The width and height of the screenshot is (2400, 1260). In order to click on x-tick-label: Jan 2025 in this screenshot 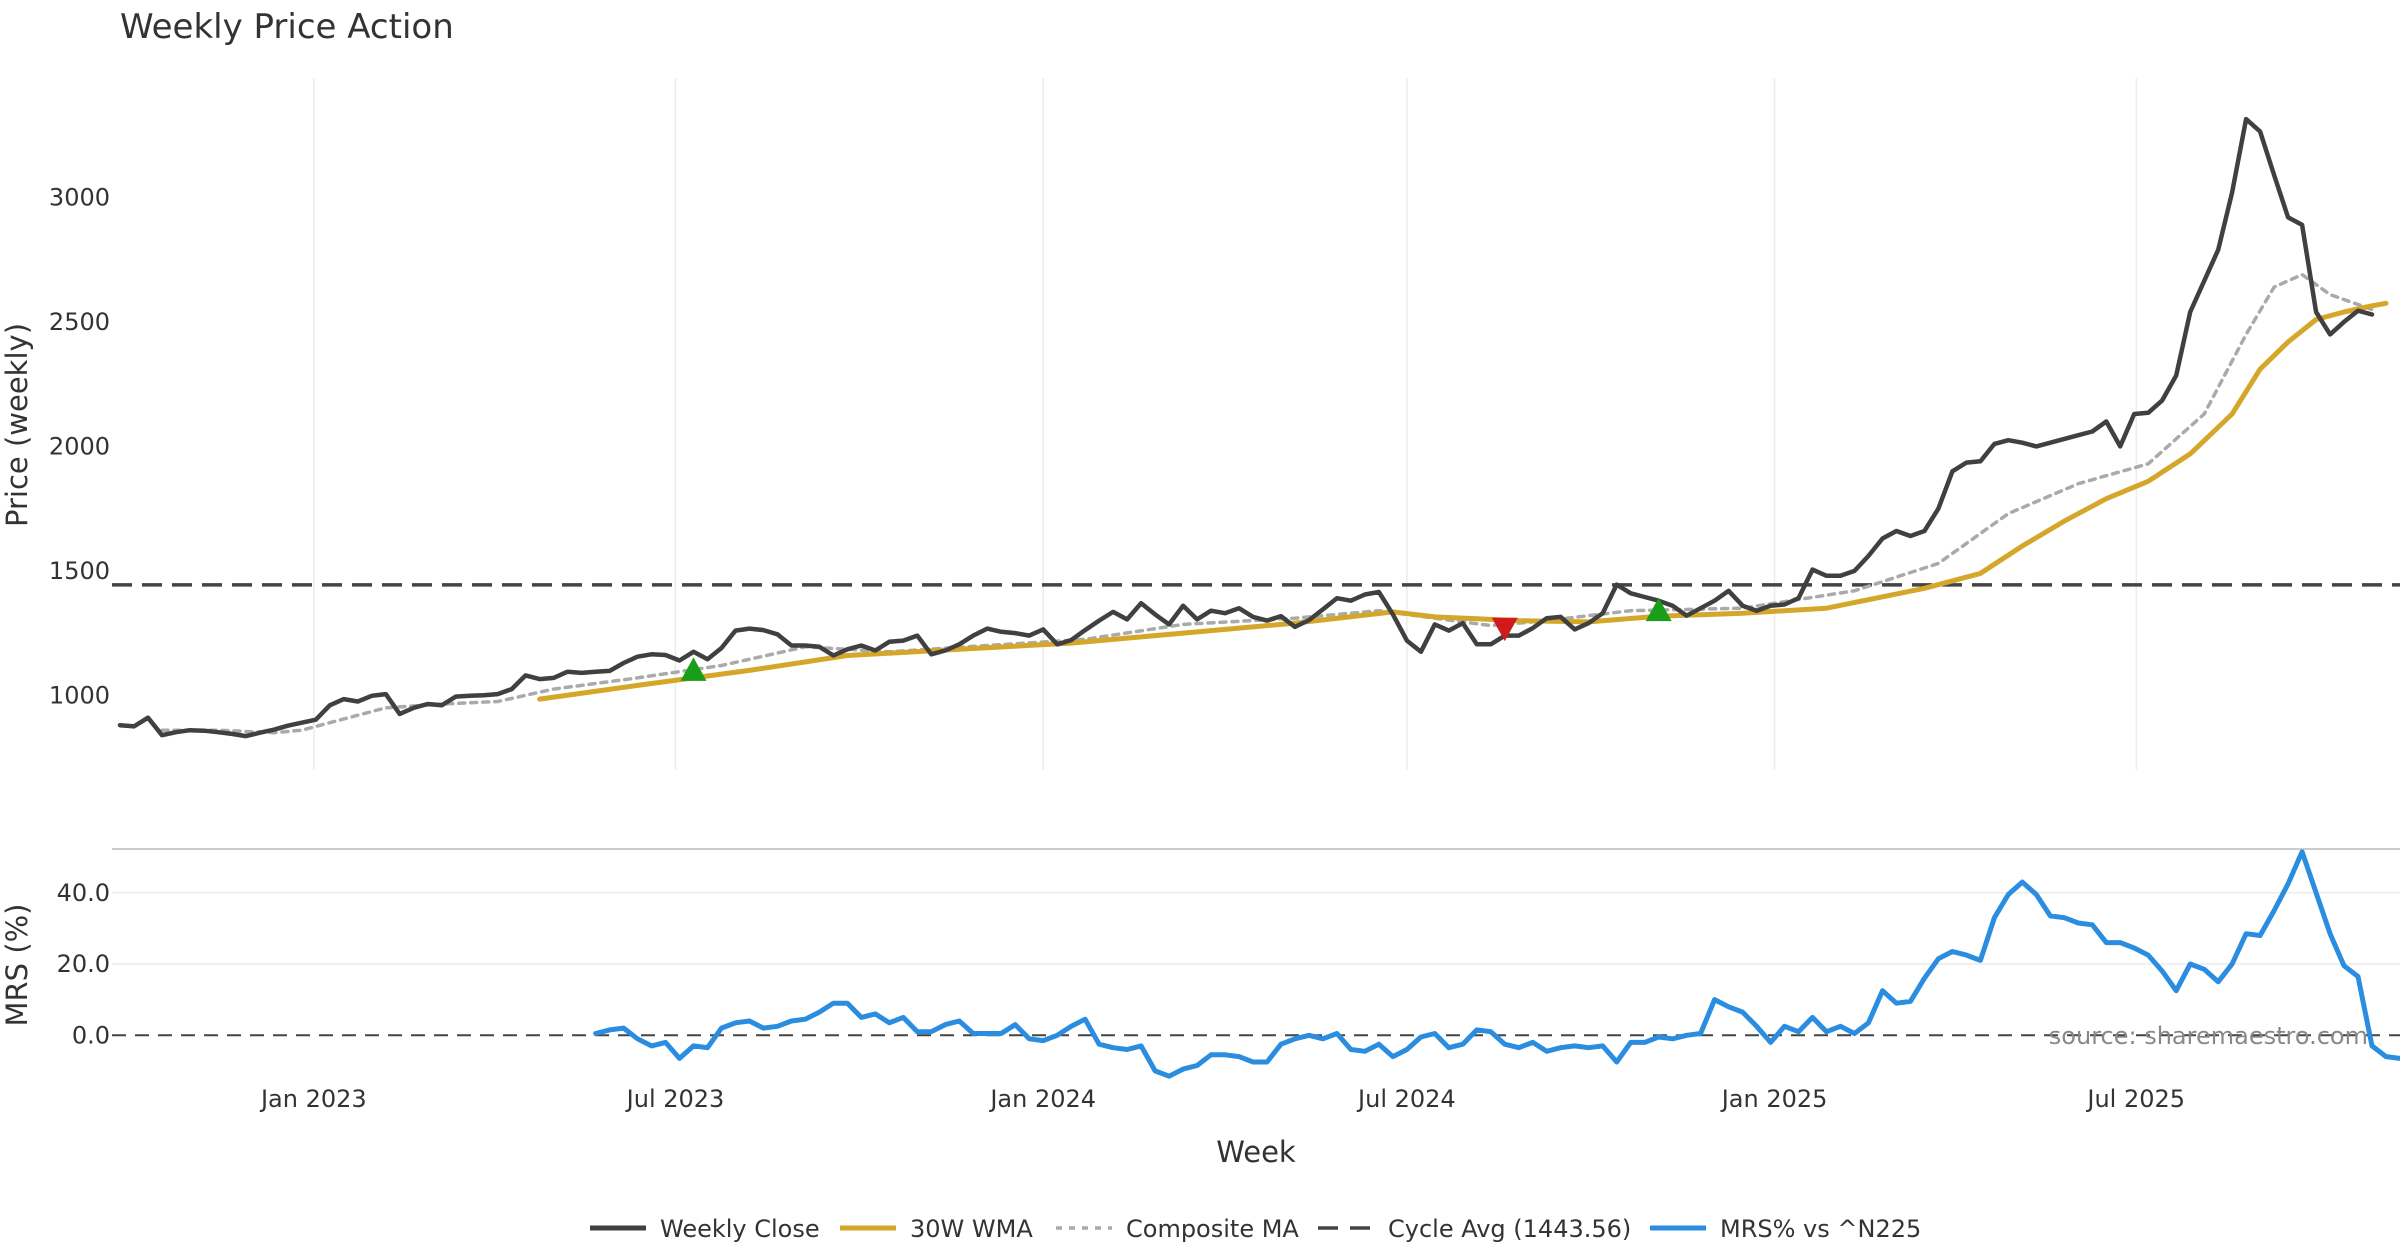, I will do `click(1774, 1099)`.